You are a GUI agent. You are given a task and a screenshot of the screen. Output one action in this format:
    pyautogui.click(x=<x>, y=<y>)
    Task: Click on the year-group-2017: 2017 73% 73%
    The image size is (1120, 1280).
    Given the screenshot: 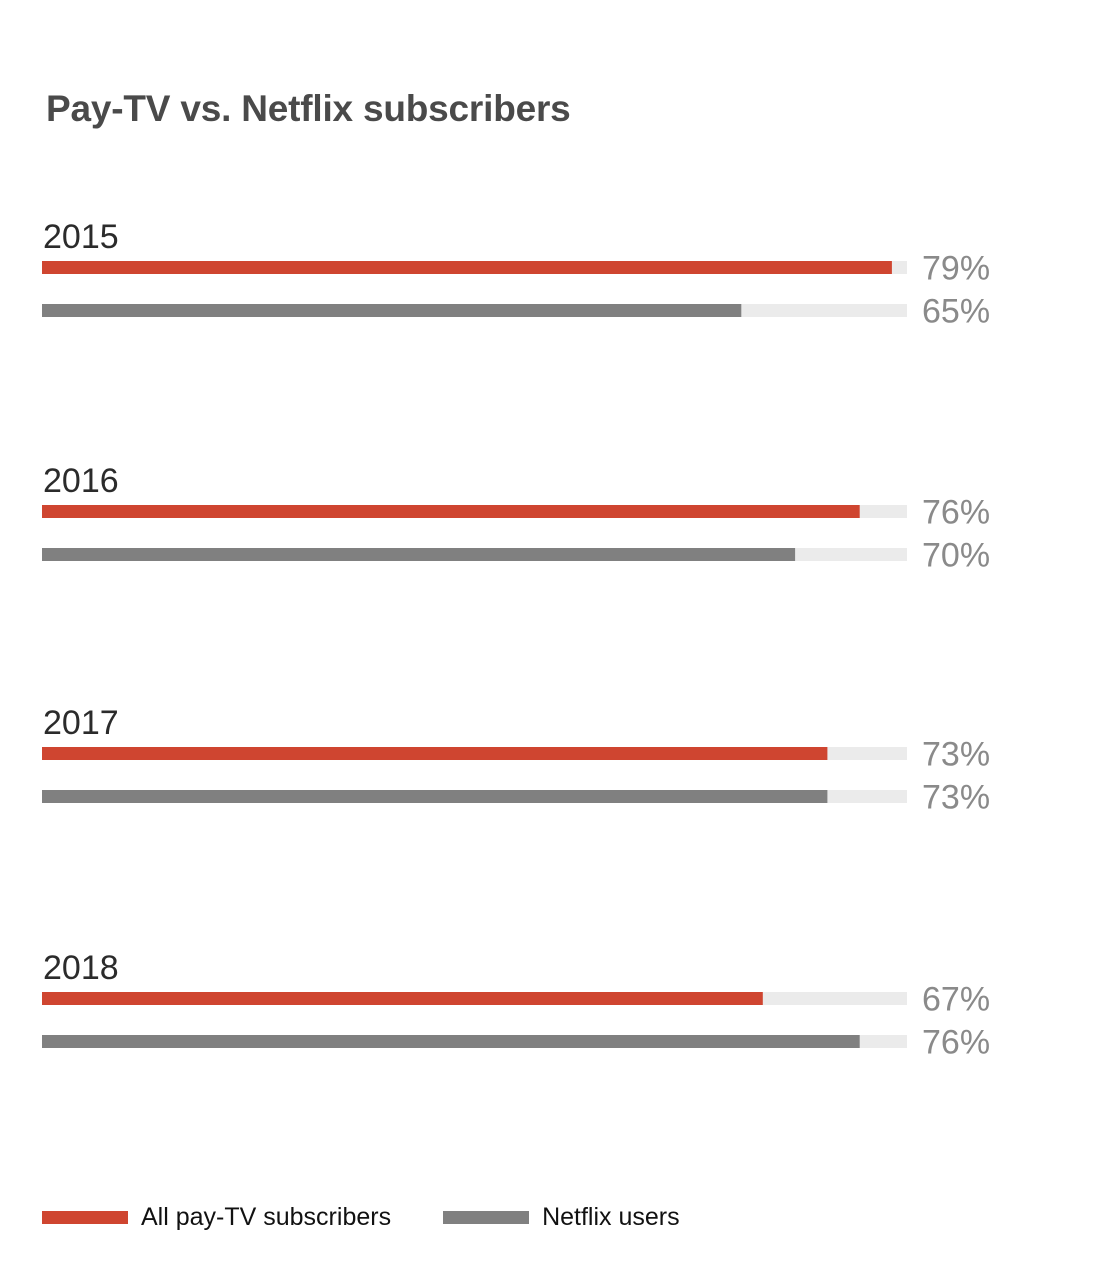 What is the action you would take?
    pyautogui.click(x=516, y=760)
    